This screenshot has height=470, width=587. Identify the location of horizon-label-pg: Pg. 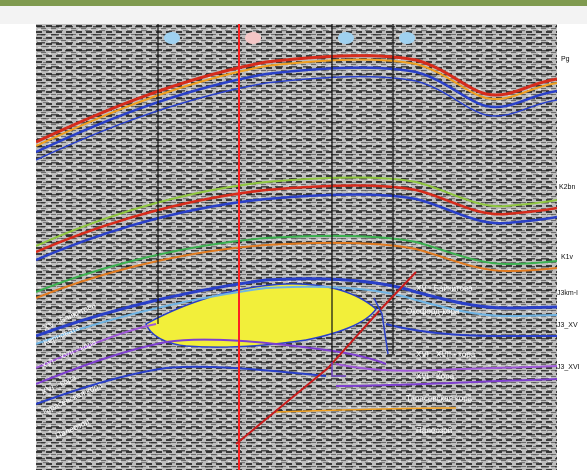
(565, 59).